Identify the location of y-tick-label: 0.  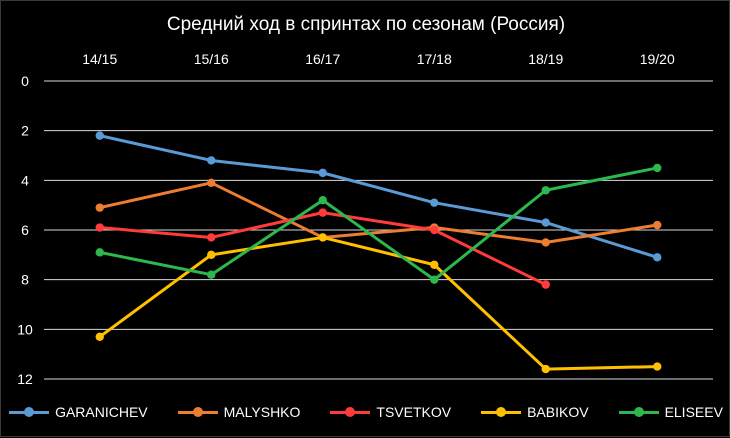
(25, 81).